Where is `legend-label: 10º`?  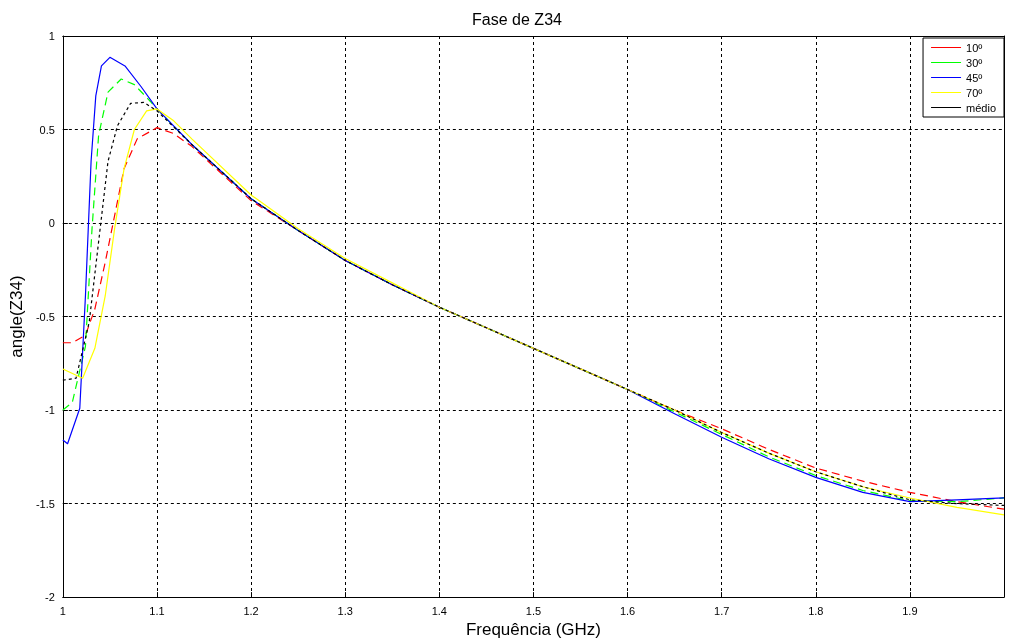
legend-label: 10º is located at coordinates (974, 47).